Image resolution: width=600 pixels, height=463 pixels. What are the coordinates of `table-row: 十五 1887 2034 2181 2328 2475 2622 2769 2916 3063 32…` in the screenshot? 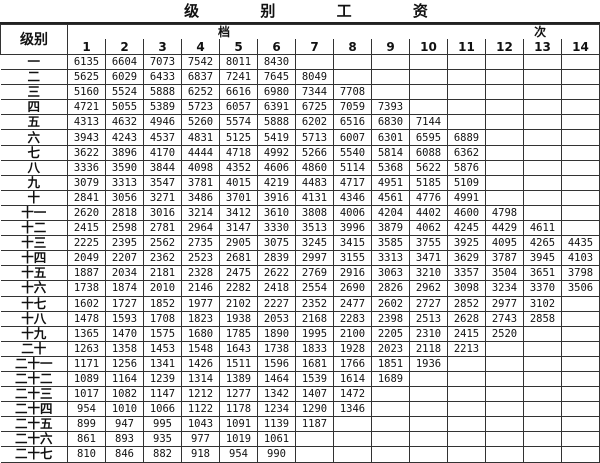 It's located at (300, 273).